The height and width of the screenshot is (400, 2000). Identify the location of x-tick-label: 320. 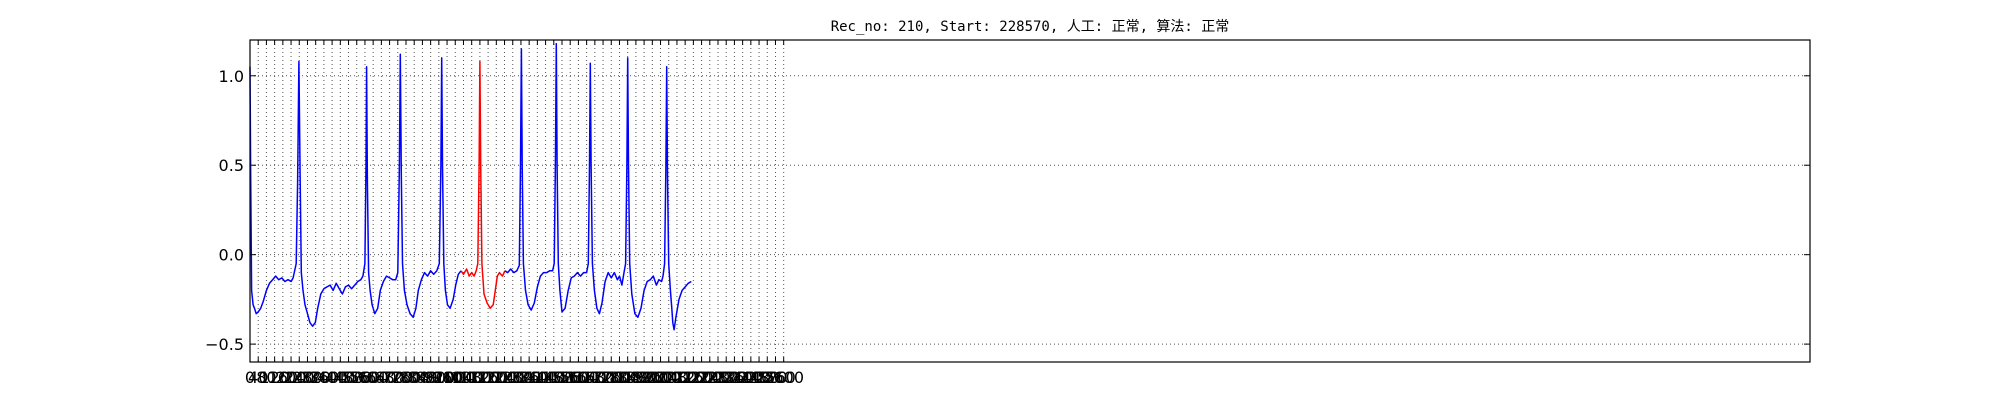
(315, 377).